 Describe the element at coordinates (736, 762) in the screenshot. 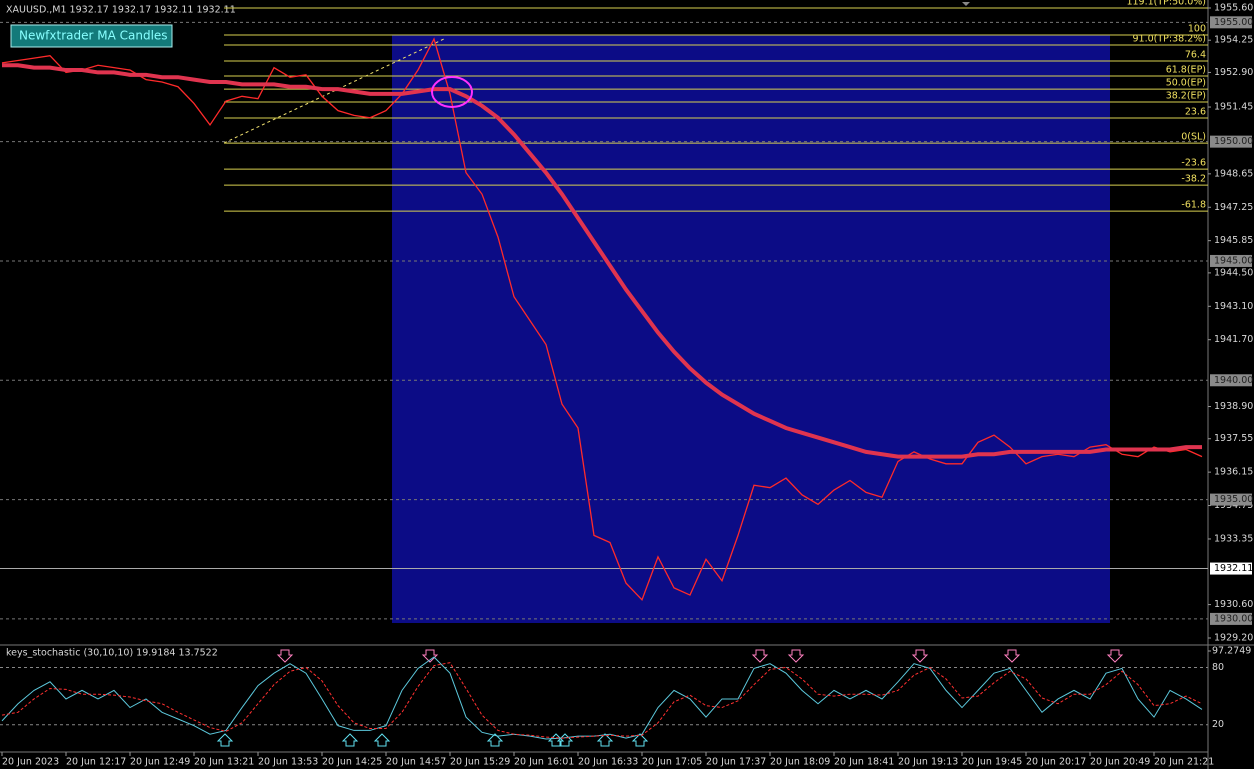

I see `x-tick-label: 20 Jun 17:37` at that location.